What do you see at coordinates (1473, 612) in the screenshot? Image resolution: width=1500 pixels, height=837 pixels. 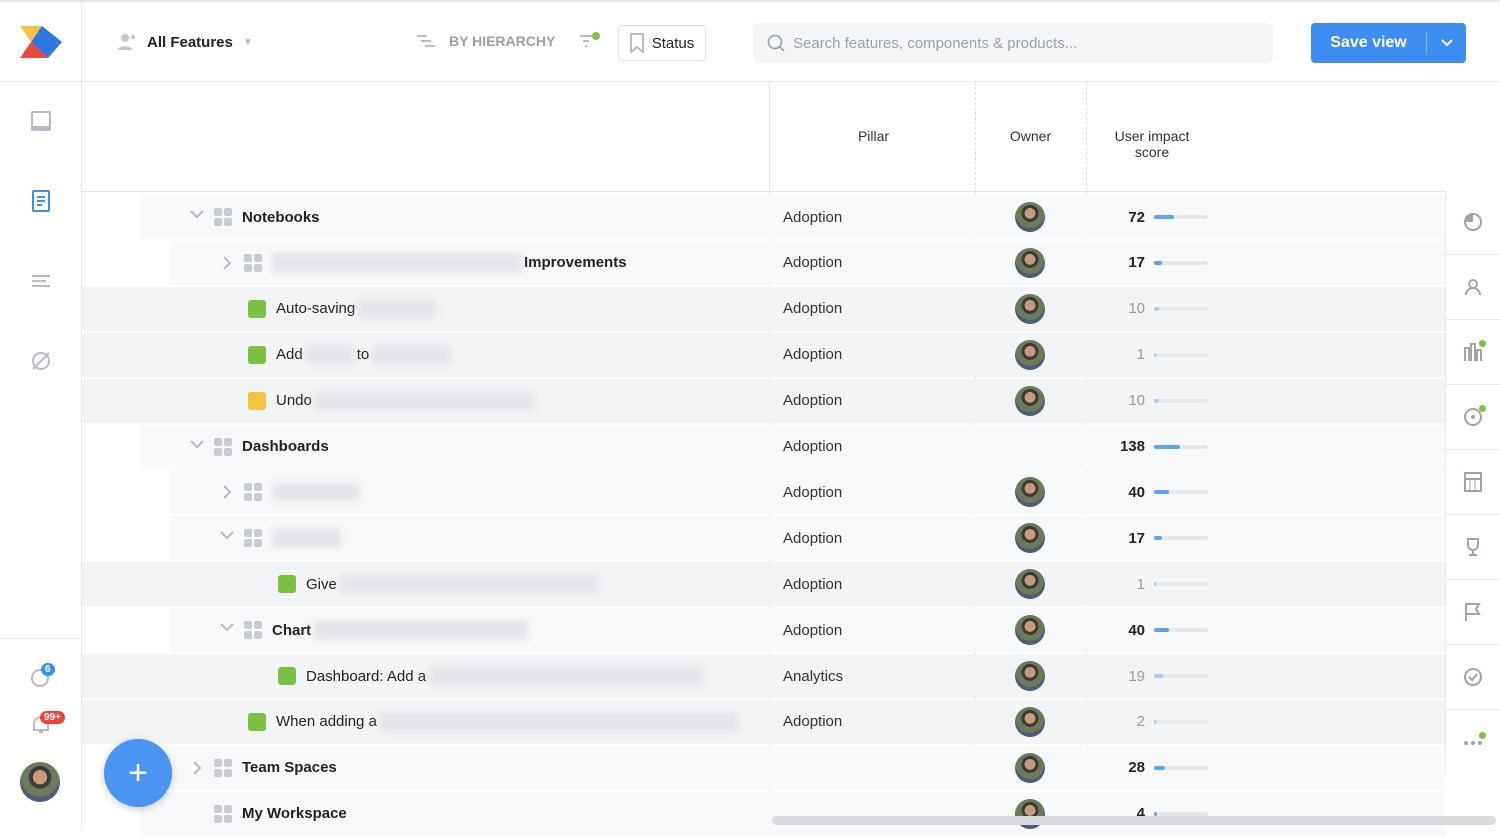 I see `flag-icon` at bounding box center [1473, 612].